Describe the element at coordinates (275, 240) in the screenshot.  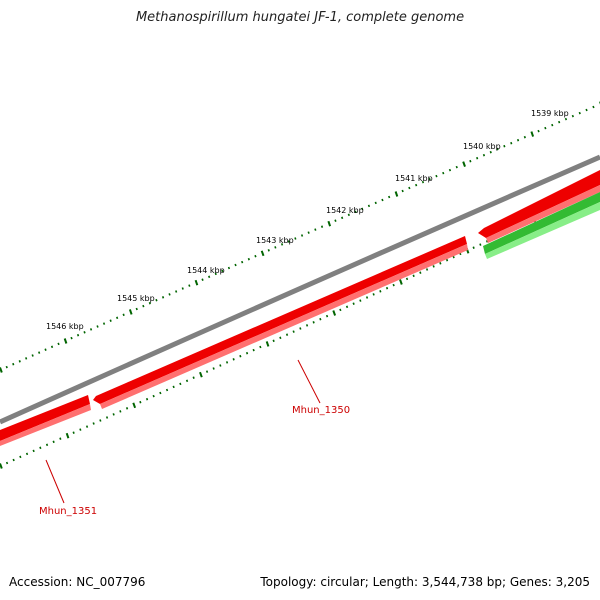
I see `kbp-label: 1543 kbp` at that location.